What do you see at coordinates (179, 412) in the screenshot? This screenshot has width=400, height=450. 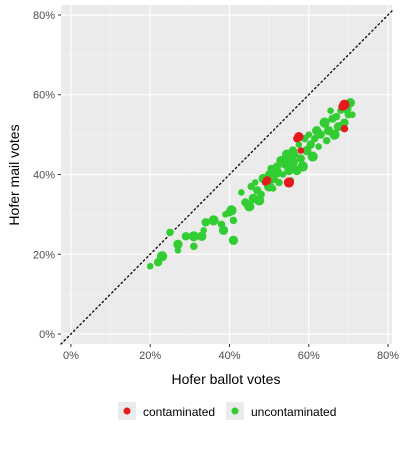 I see `legend-label-contaminated: contaminated` at bounding box center [179, 412].